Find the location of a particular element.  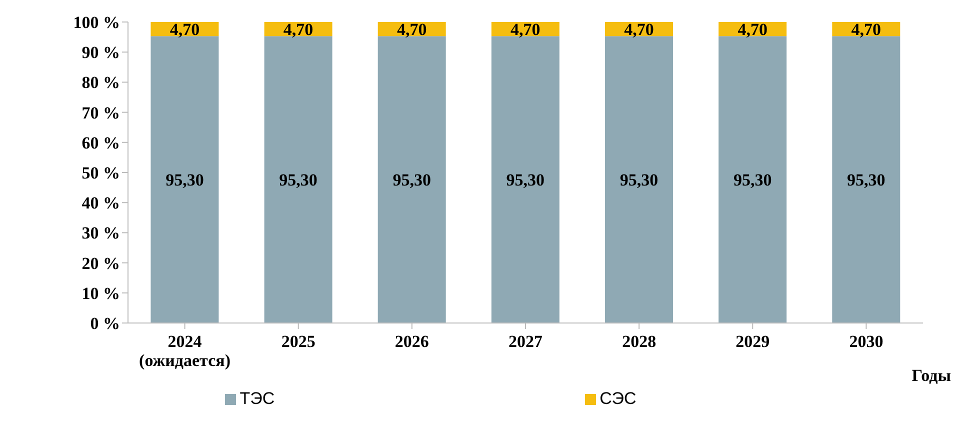

x-tick-label: 2029 is located at coordinates (753, 341).